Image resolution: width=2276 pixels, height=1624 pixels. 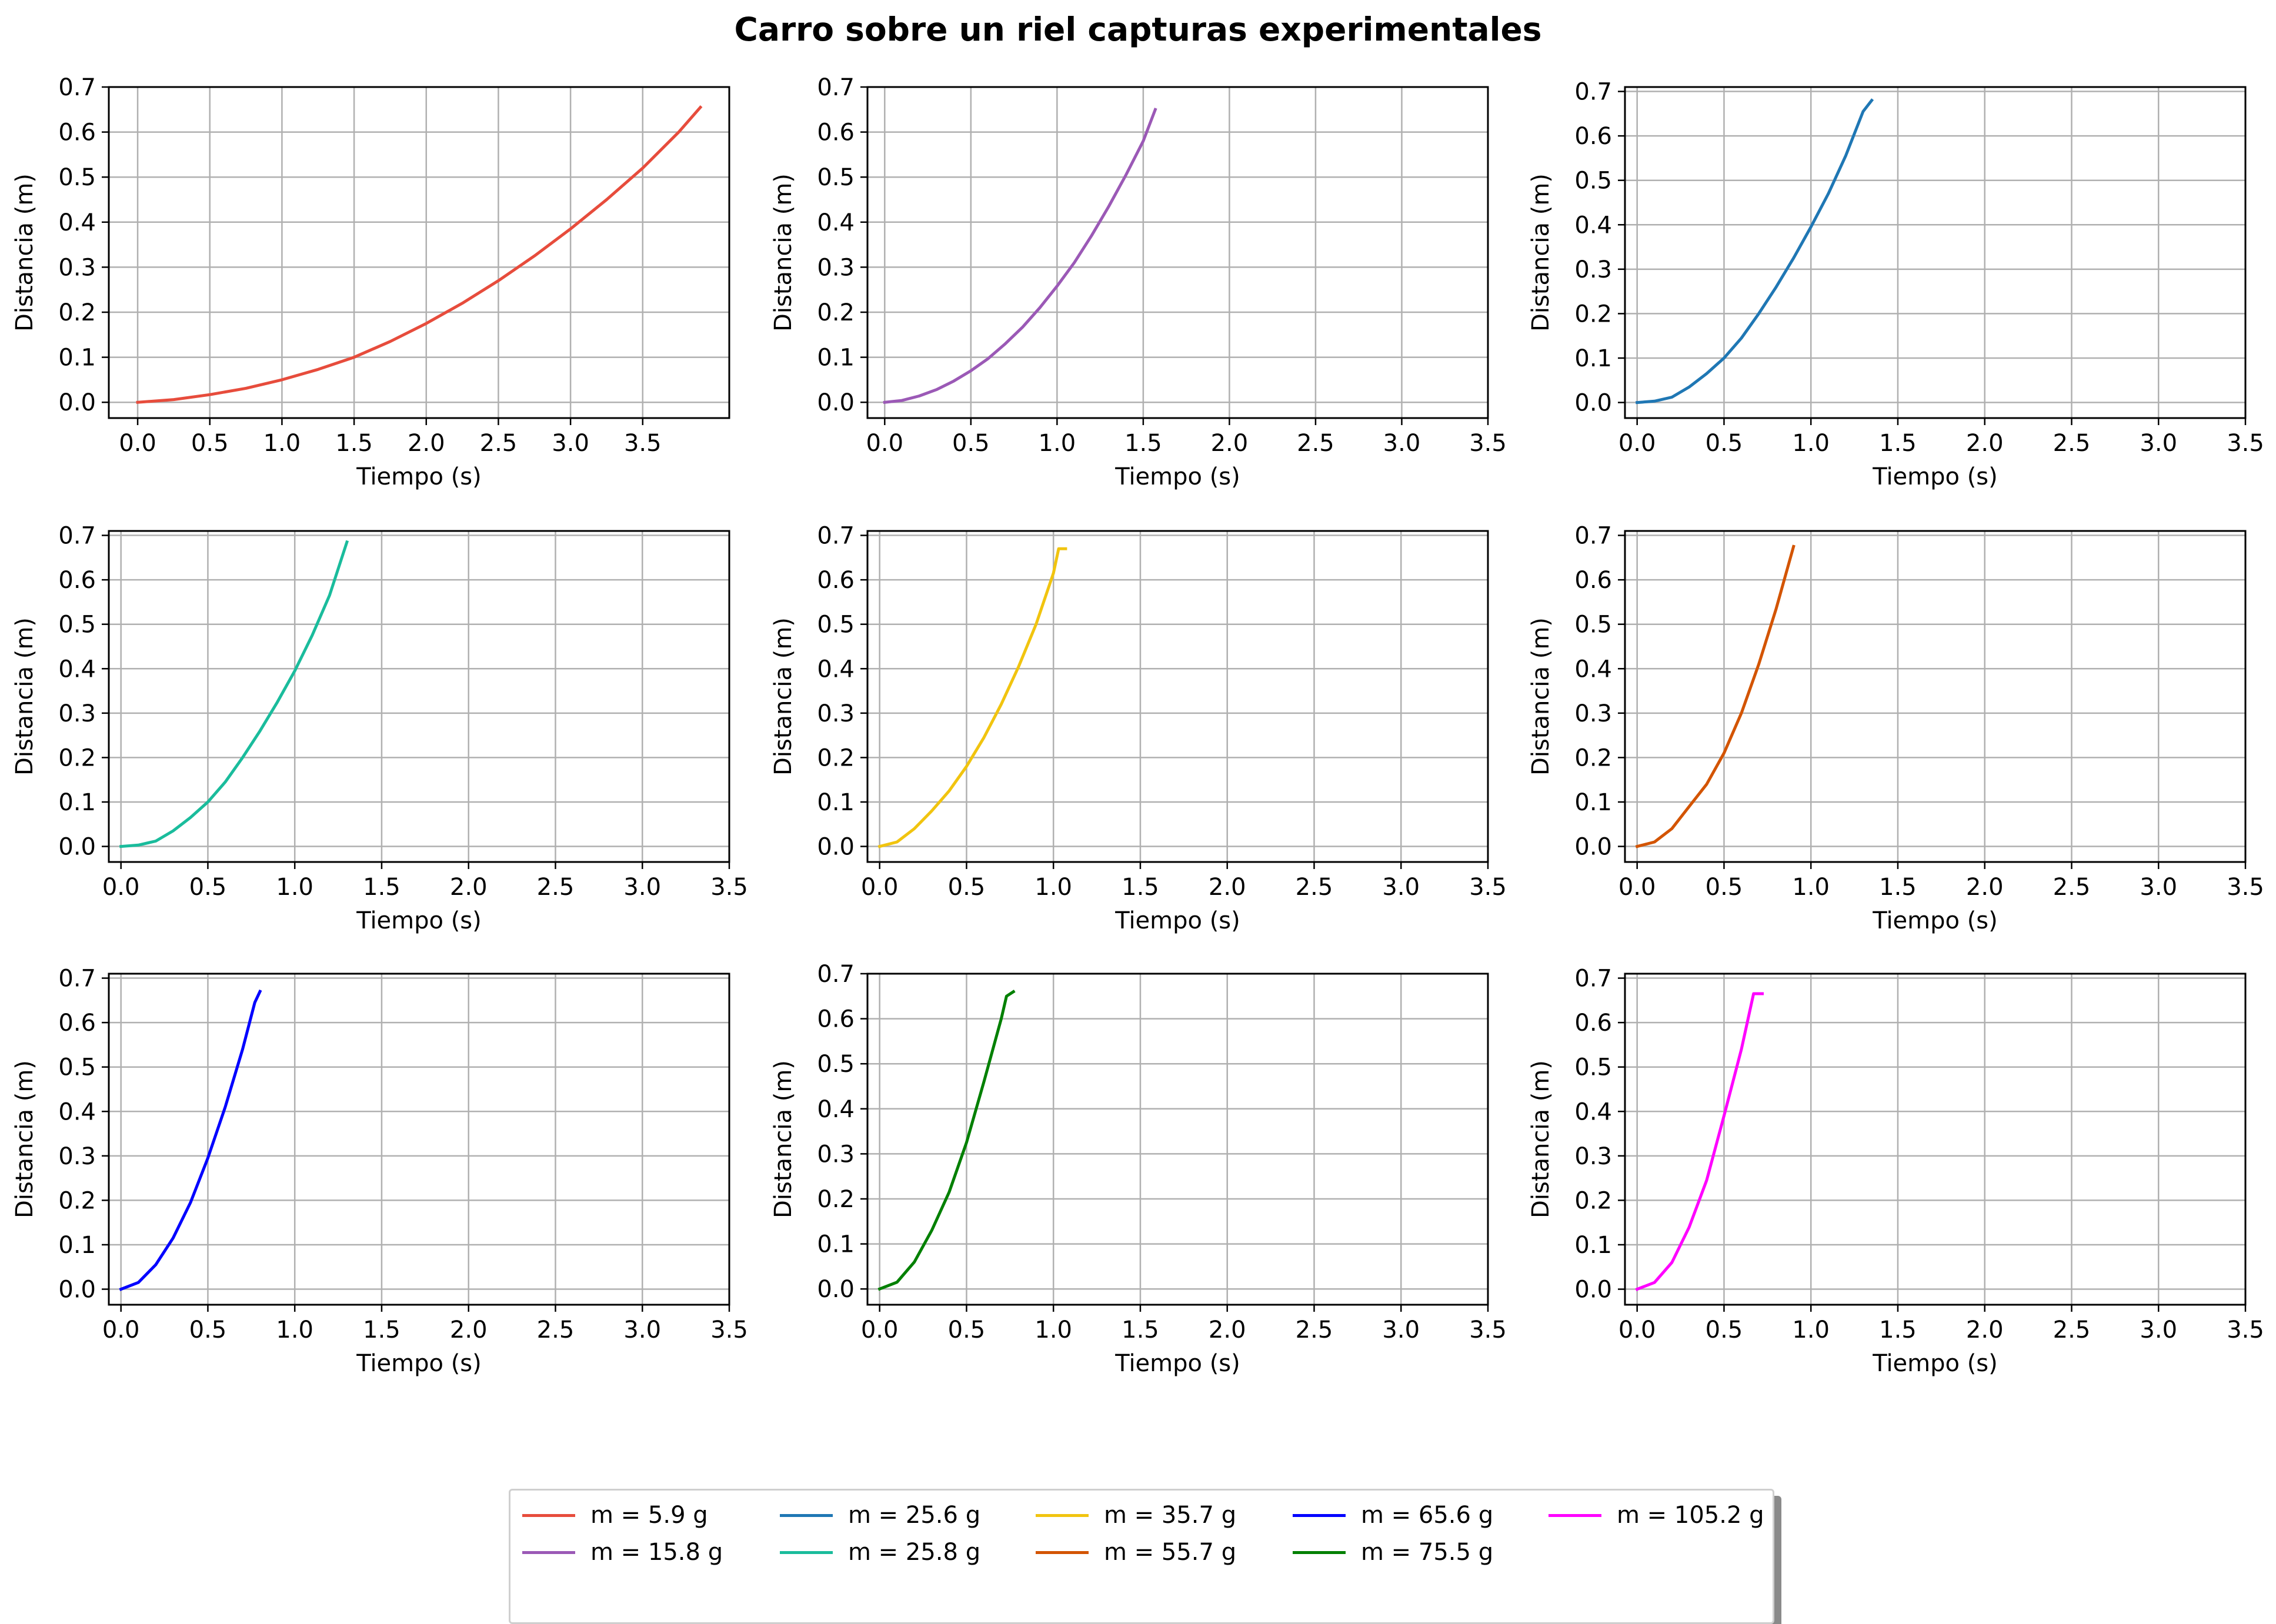 I want to click on legend-entry: m = 25.6 g, so click(x=880, y=1516).